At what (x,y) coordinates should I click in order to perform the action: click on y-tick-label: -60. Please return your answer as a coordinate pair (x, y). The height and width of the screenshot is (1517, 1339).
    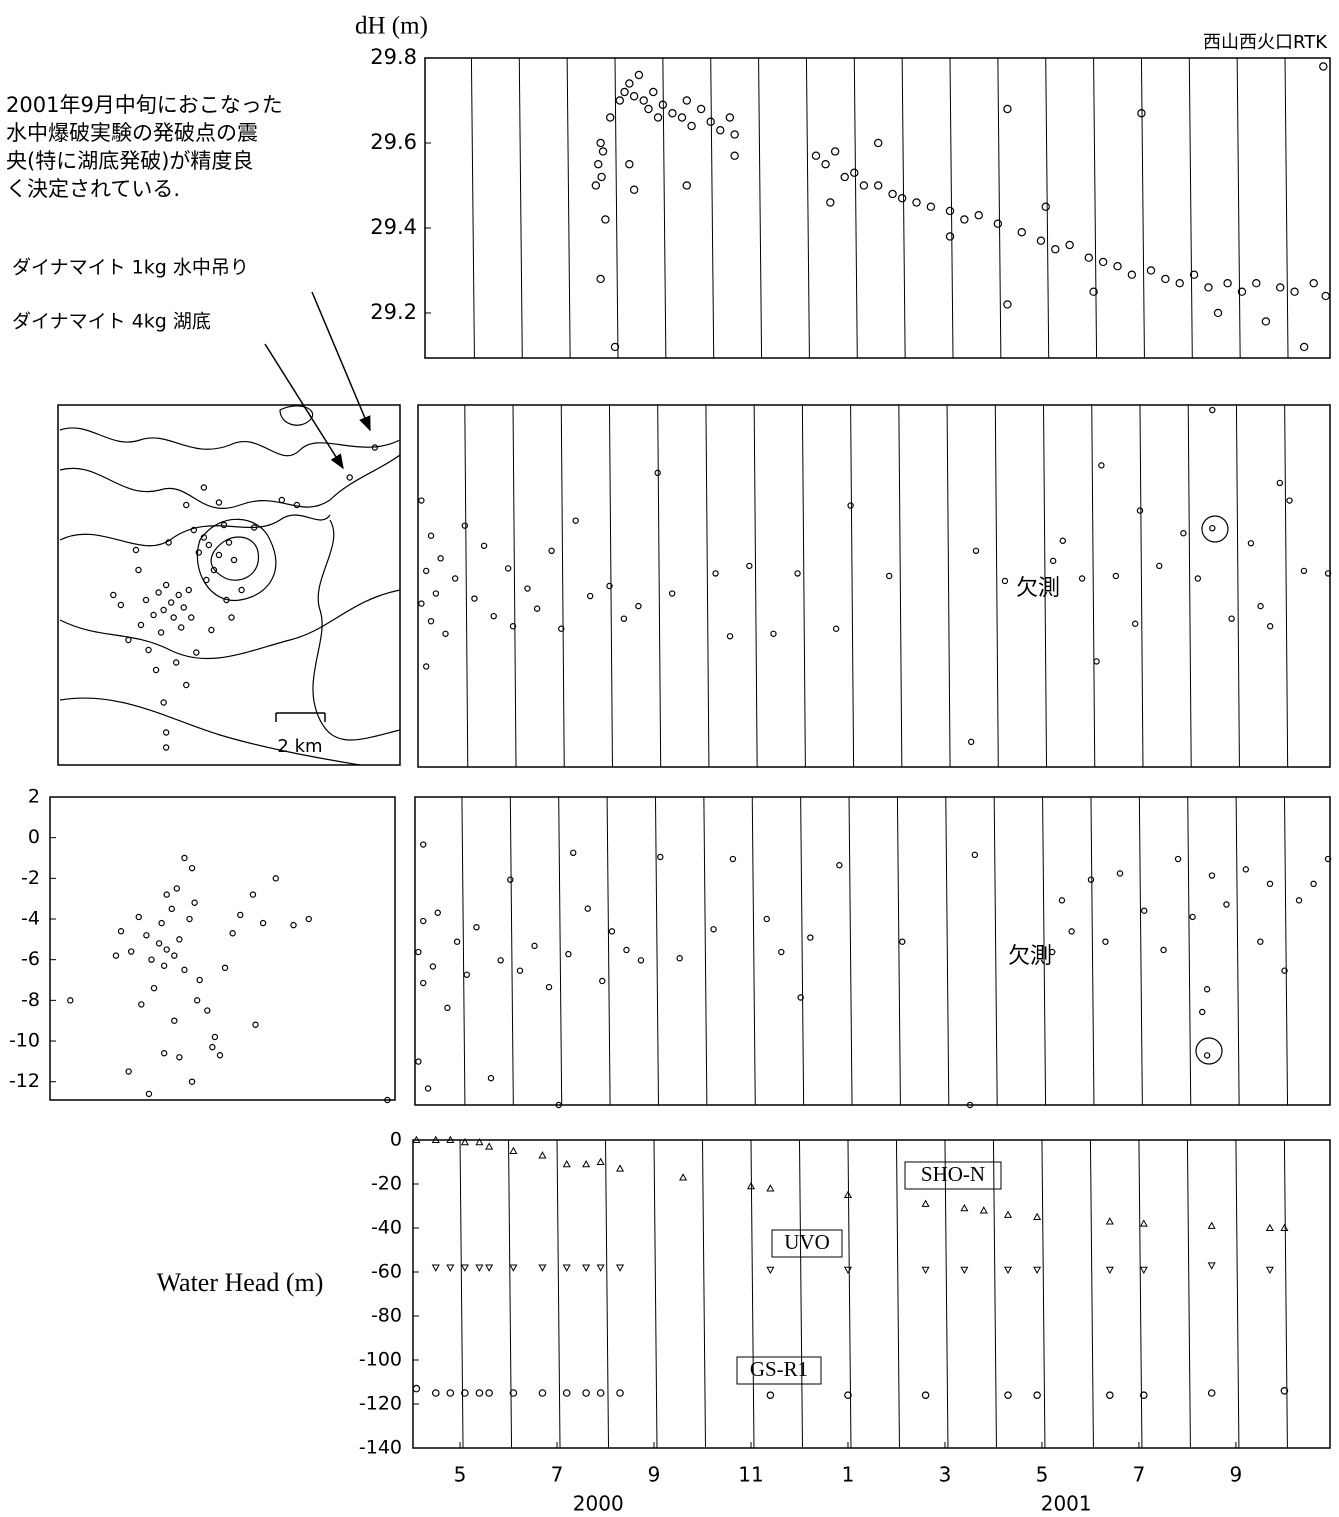
    Looking at the image, I should click on (386, 1272).